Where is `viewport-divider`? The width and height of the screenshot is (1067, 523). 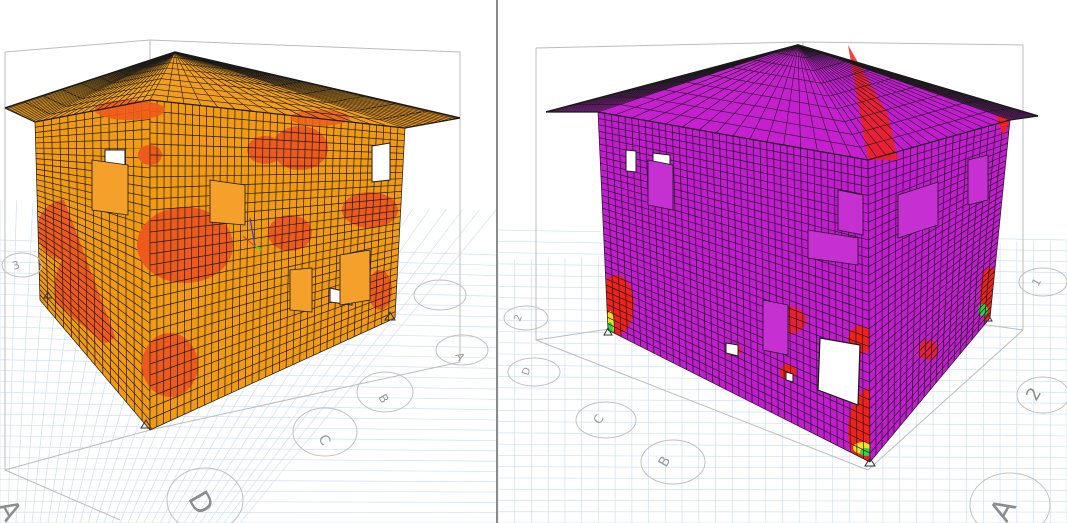 viewport-divider is located at coordinates (497, 261).